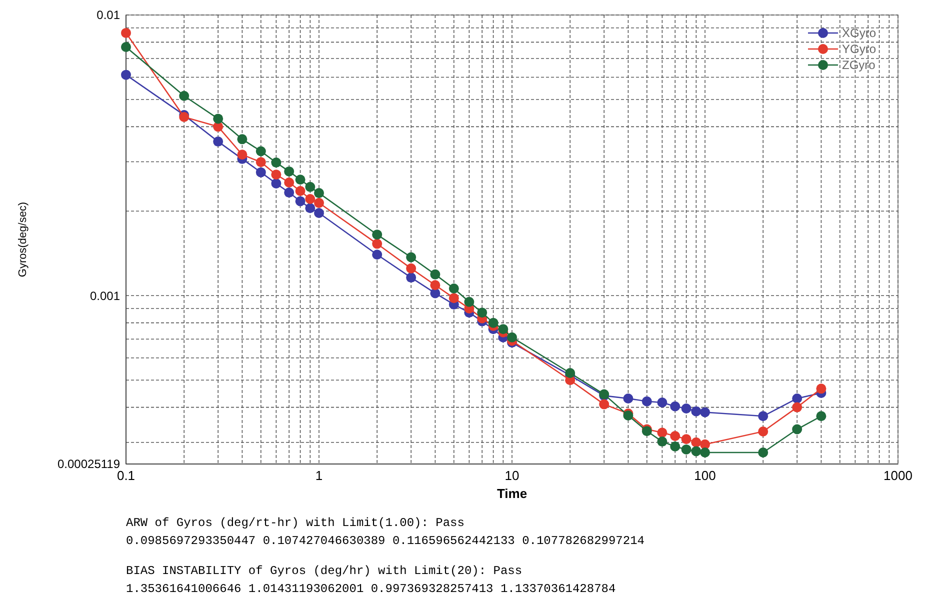 The image size is (930, 612). What do you see at coordinates (512, 475) in the screenshot?
I see `x-tick-label: 10` at bounding box center [512, 475].